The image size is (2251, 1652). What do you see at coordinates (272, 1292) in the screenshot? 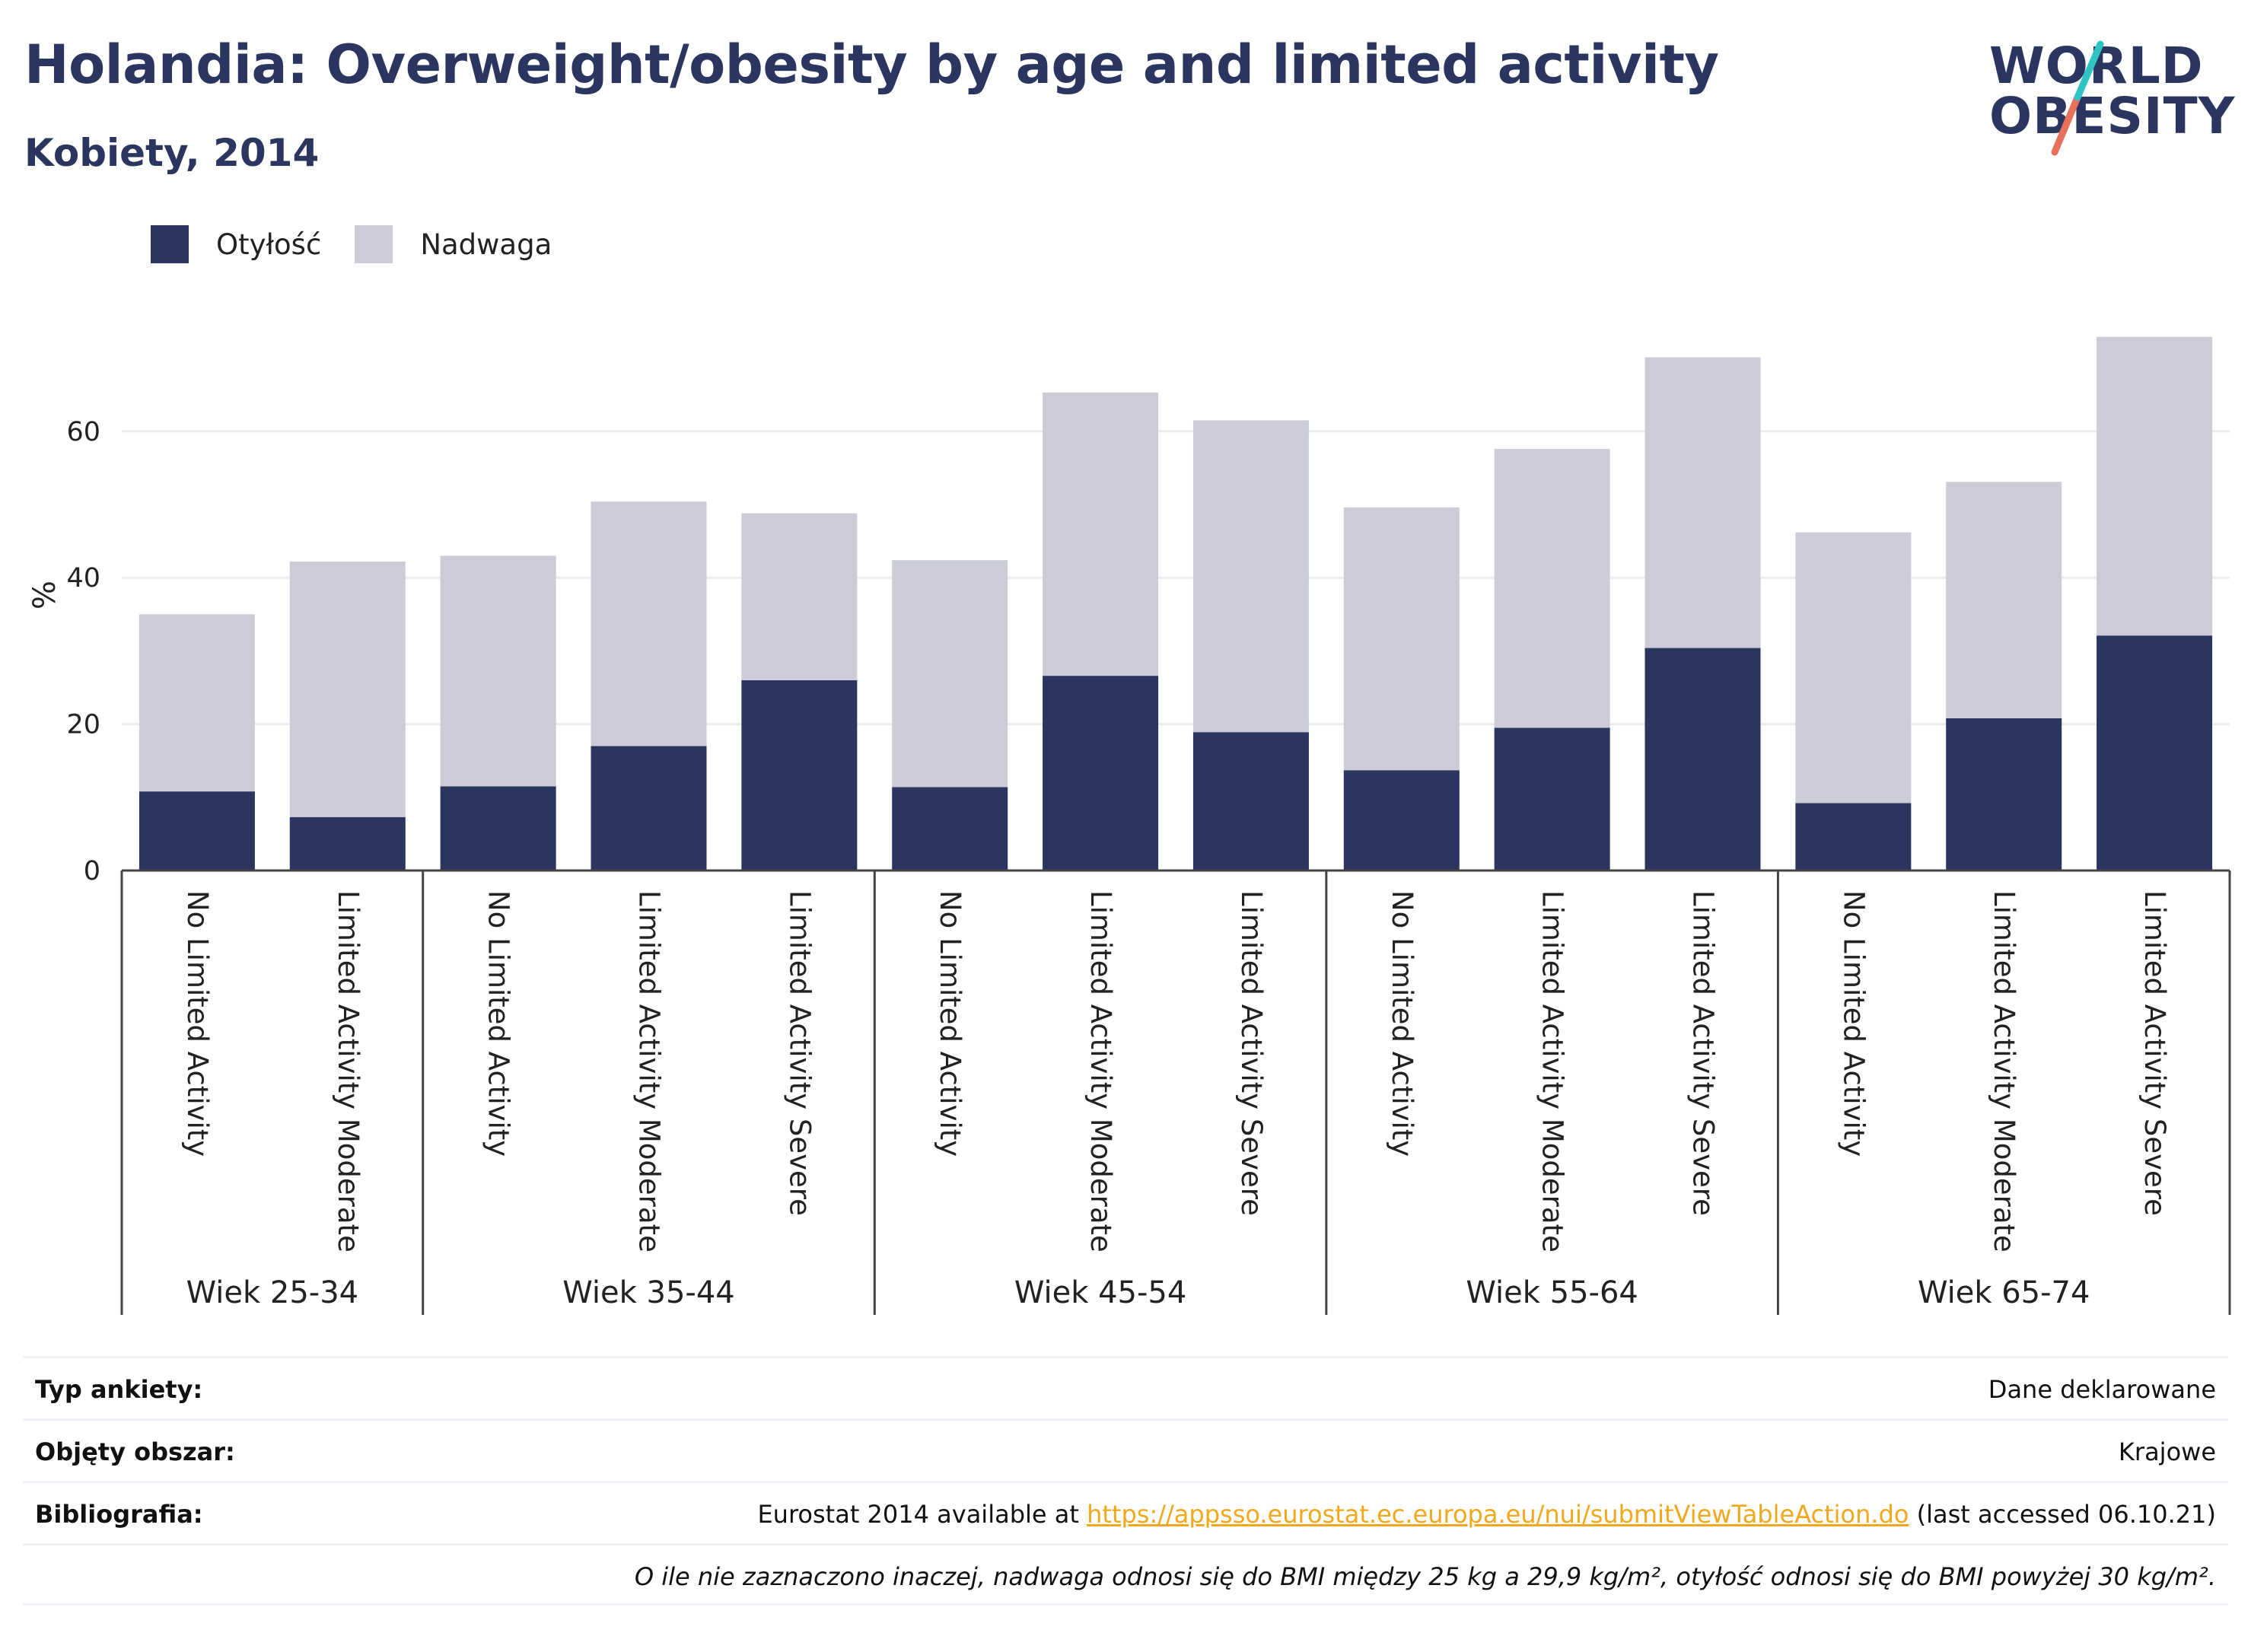
I see `x-group-label: Wiek 25-34` at bounding box center [272, 1292].